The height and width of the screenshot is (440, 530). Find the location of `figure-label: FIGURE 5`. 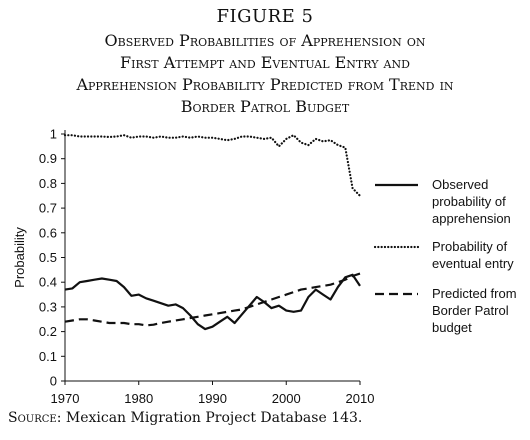

figure-label: FIGURE 5 is located at coordinates (265, 16).